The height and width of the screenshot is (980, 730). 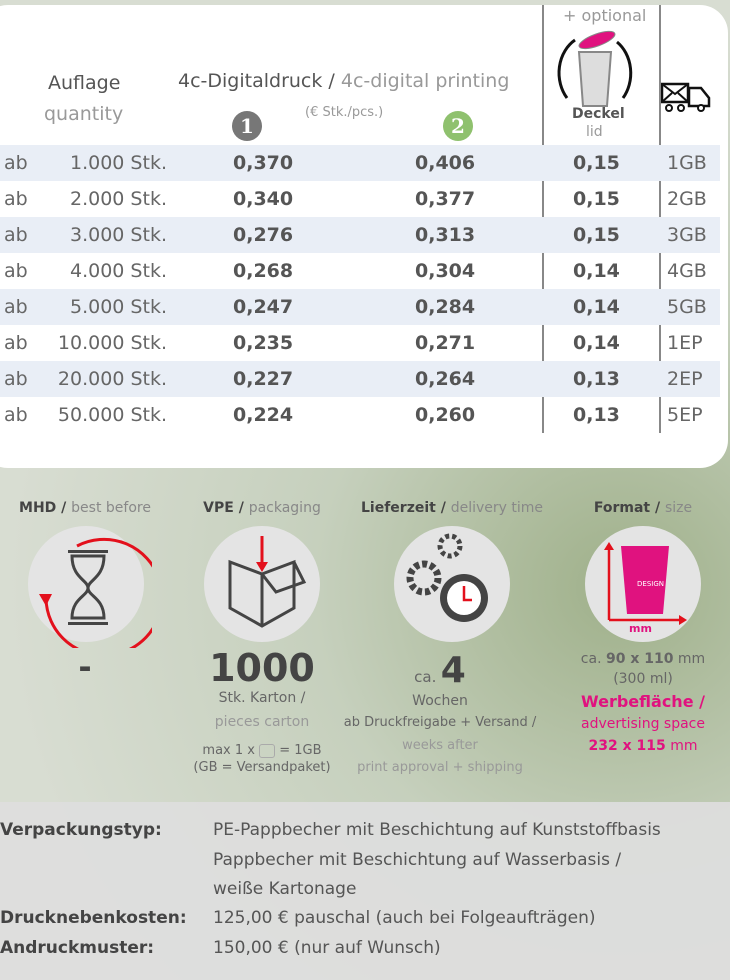 What do you see at coordinates (445, 199) in the screenshot?
I see `price-2-cell: 0,377` at bounding box center [445, 199].